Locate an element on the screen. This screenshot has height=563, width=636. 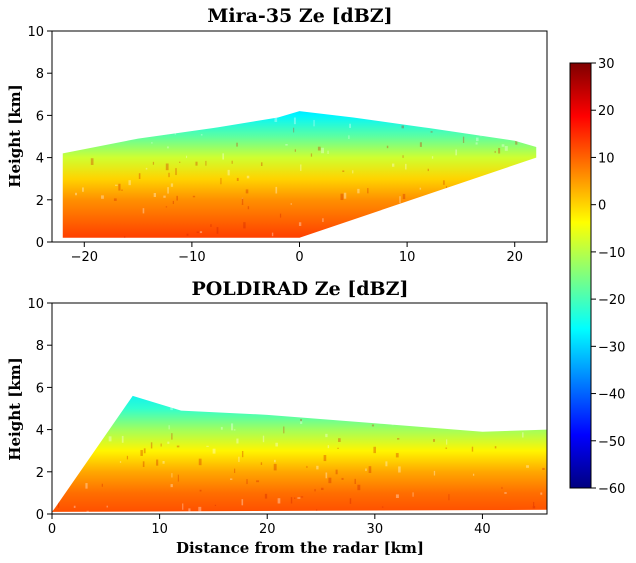
colorbar-ticks: 30 20 10 0 −10 −20 −30 −40 −50 −60 is located at coordinates (608, 277).